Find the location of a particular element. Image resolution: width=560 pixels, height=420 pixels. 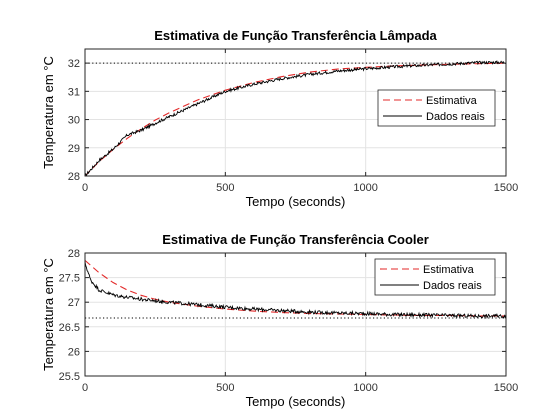

series-line-estimativa is located at coordinates (295, 288).